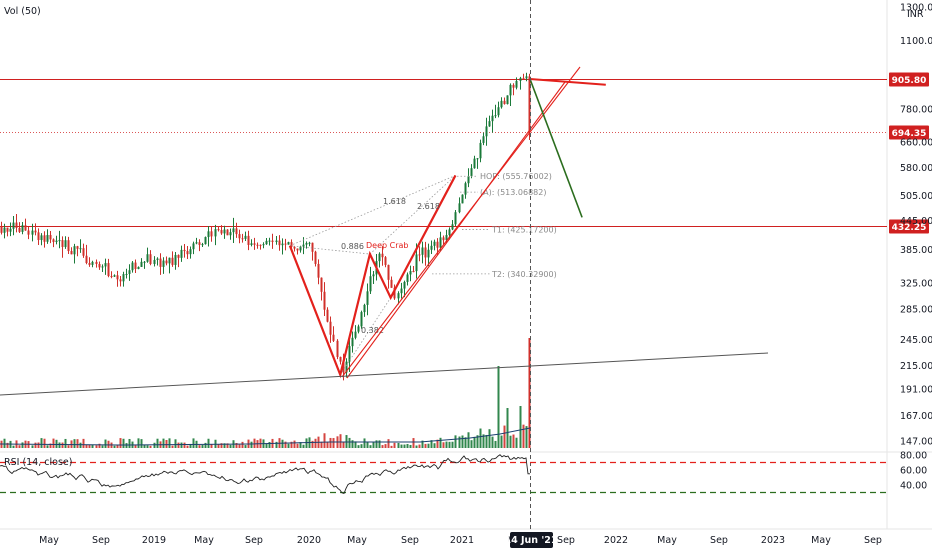 The width and height of the screenshot is (932, 550). Describe the element at coordinates (916, 389) in the screenshot. I see `price-tick-label: 191.00` at that location.